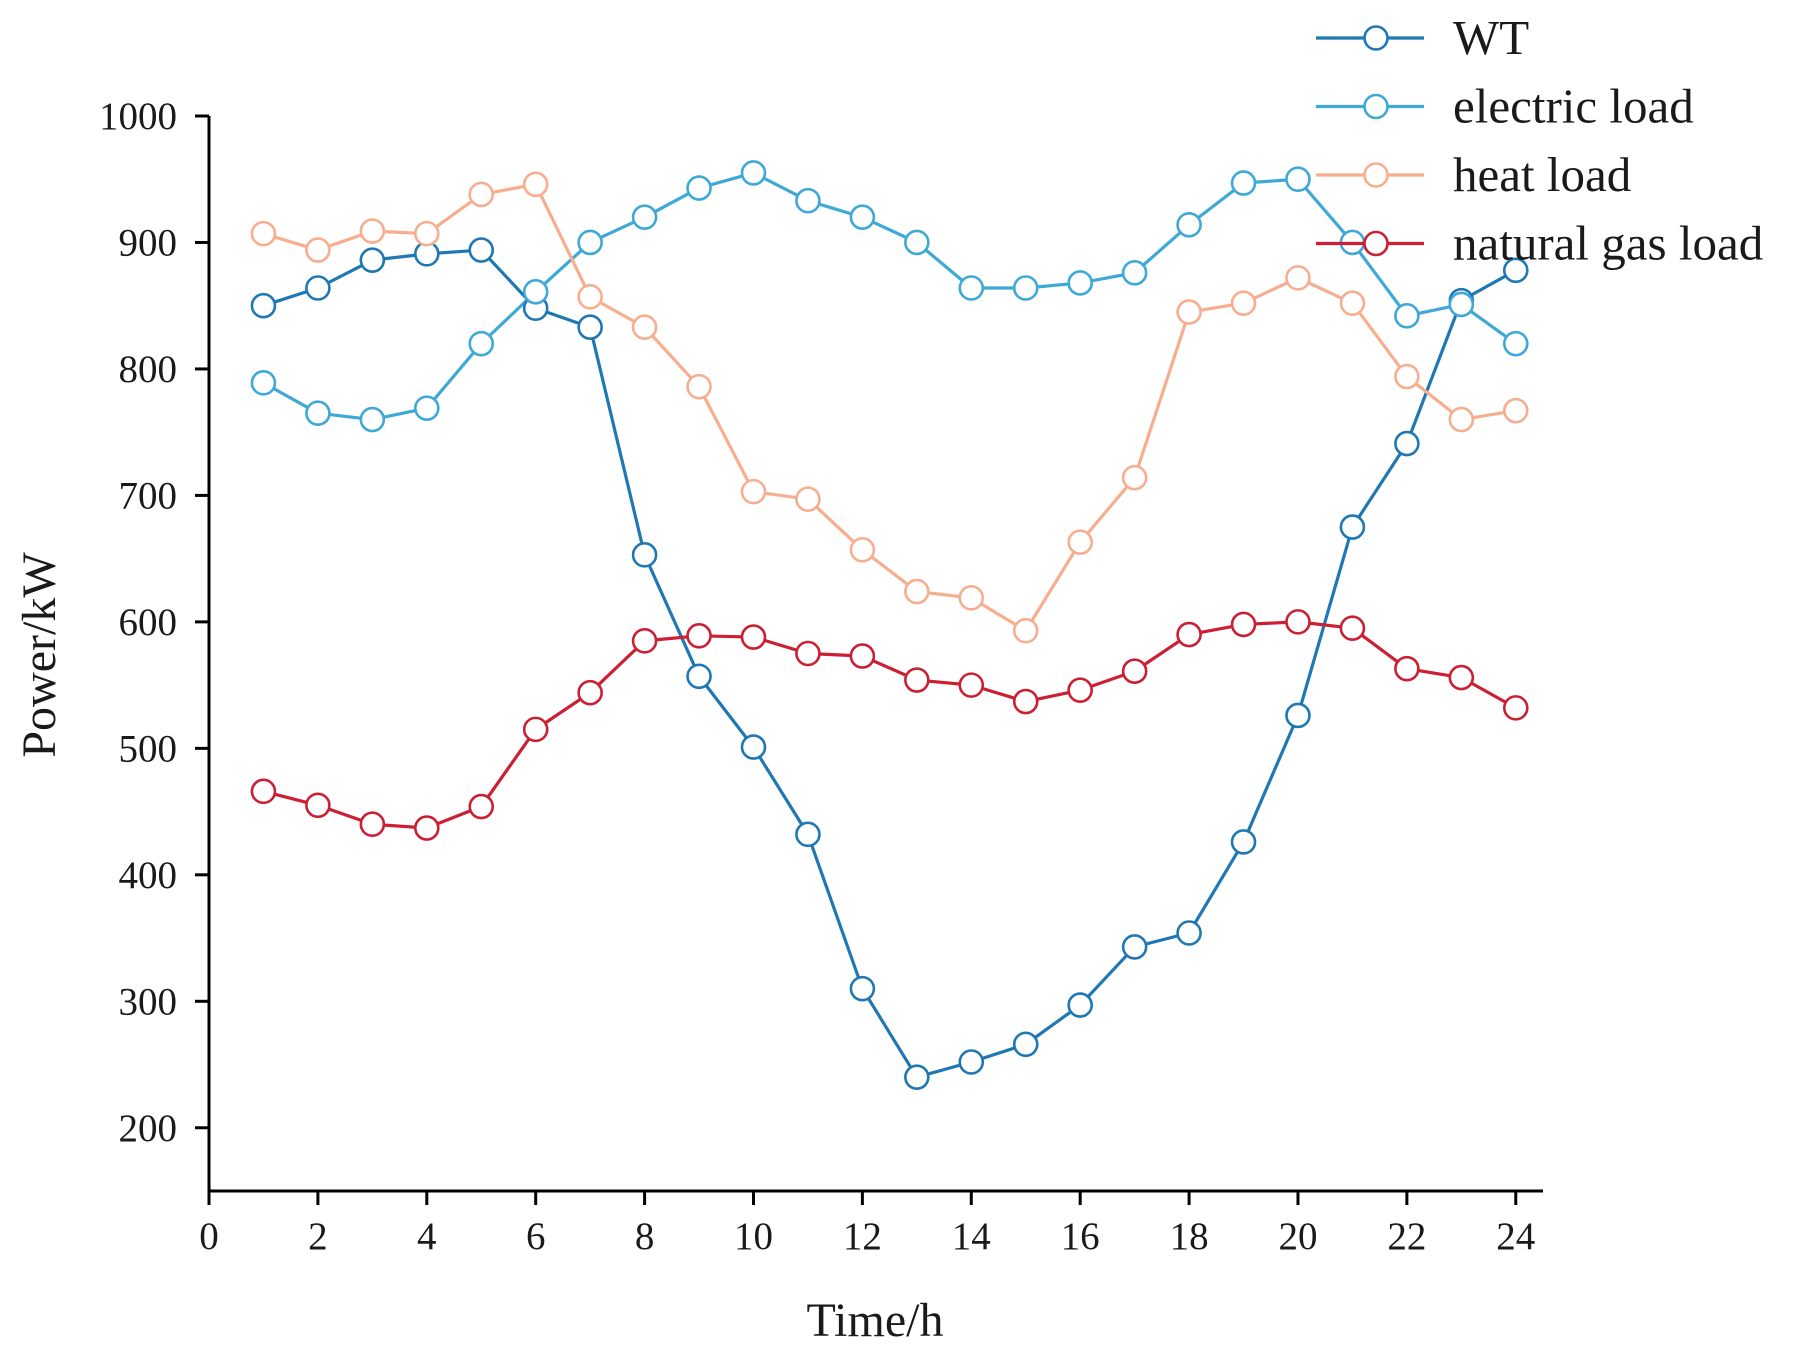 Image resolution: width=1812 pixels, height=1353 pixels. What do you see at coordinates (148, 242) in the screenshot?
I see `y-tick-label-900: 900` at bounding box center [148, 242].